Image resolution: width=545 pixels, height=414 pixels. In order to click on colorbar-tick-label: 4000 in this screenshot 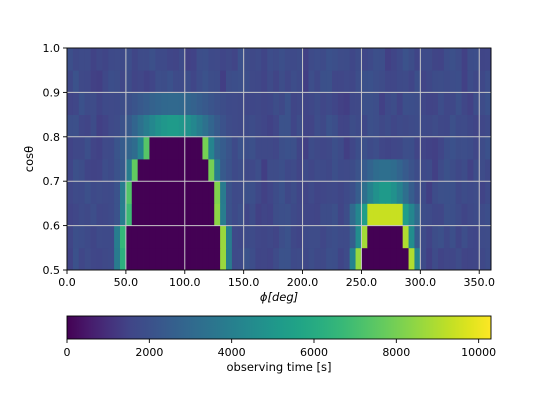, I will do `click(232, 352)`.